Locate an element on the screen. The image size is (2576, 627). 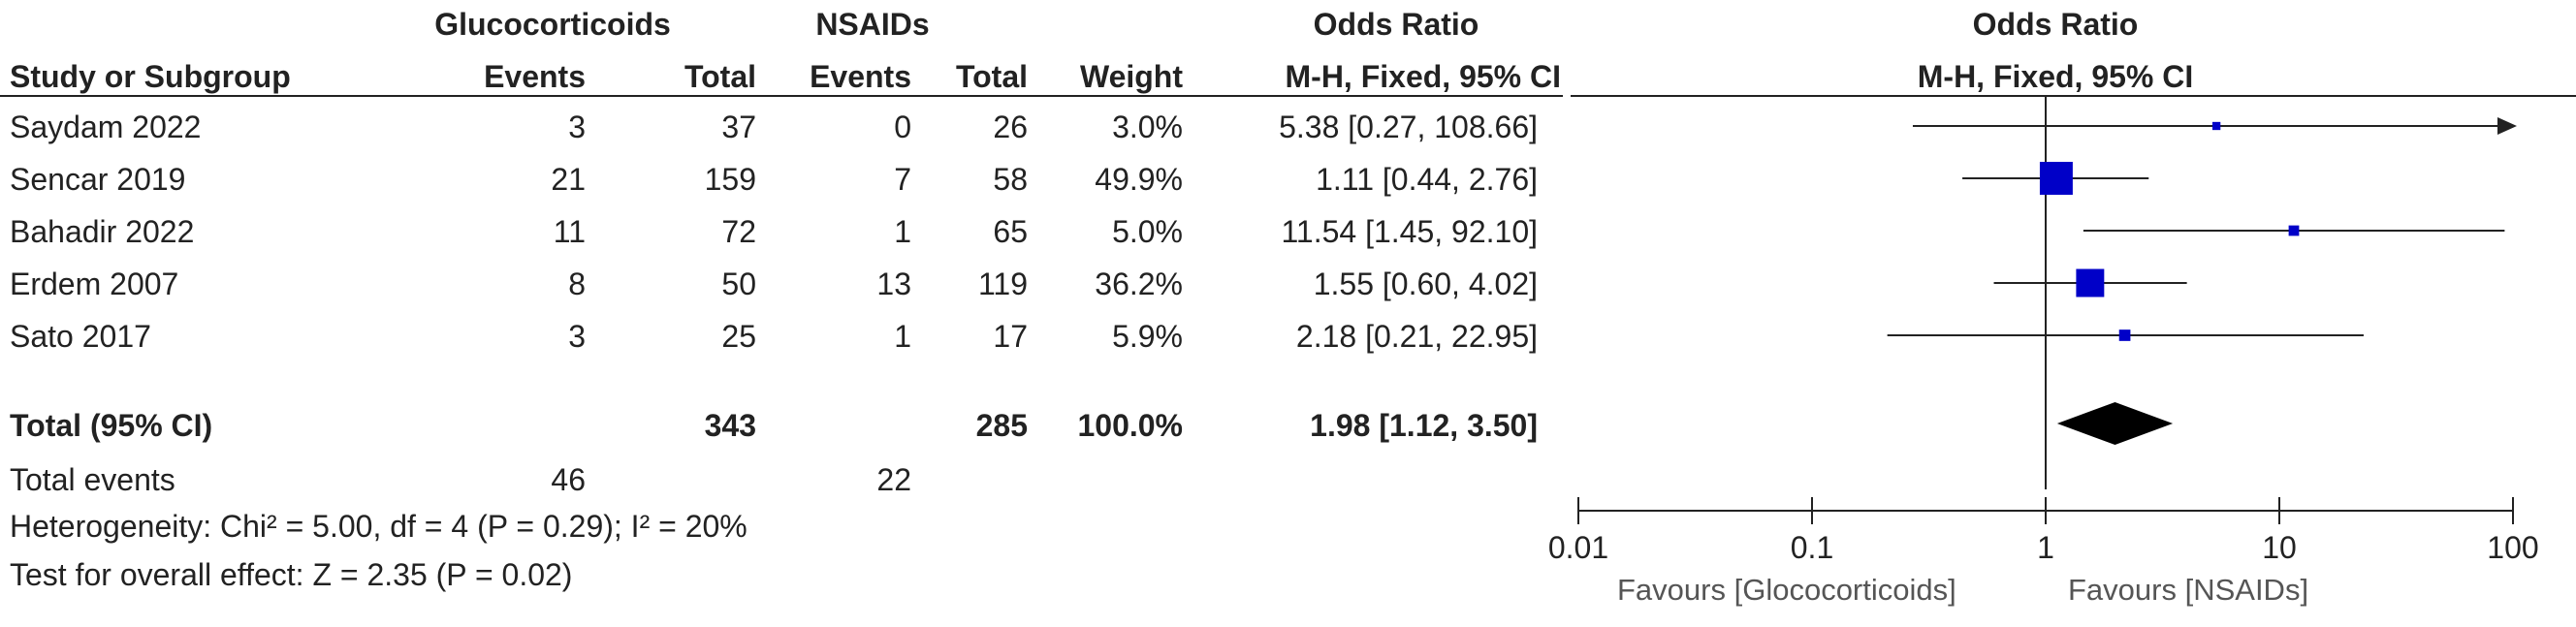
events1-cell: 11 is located at coordinates (569, 231).